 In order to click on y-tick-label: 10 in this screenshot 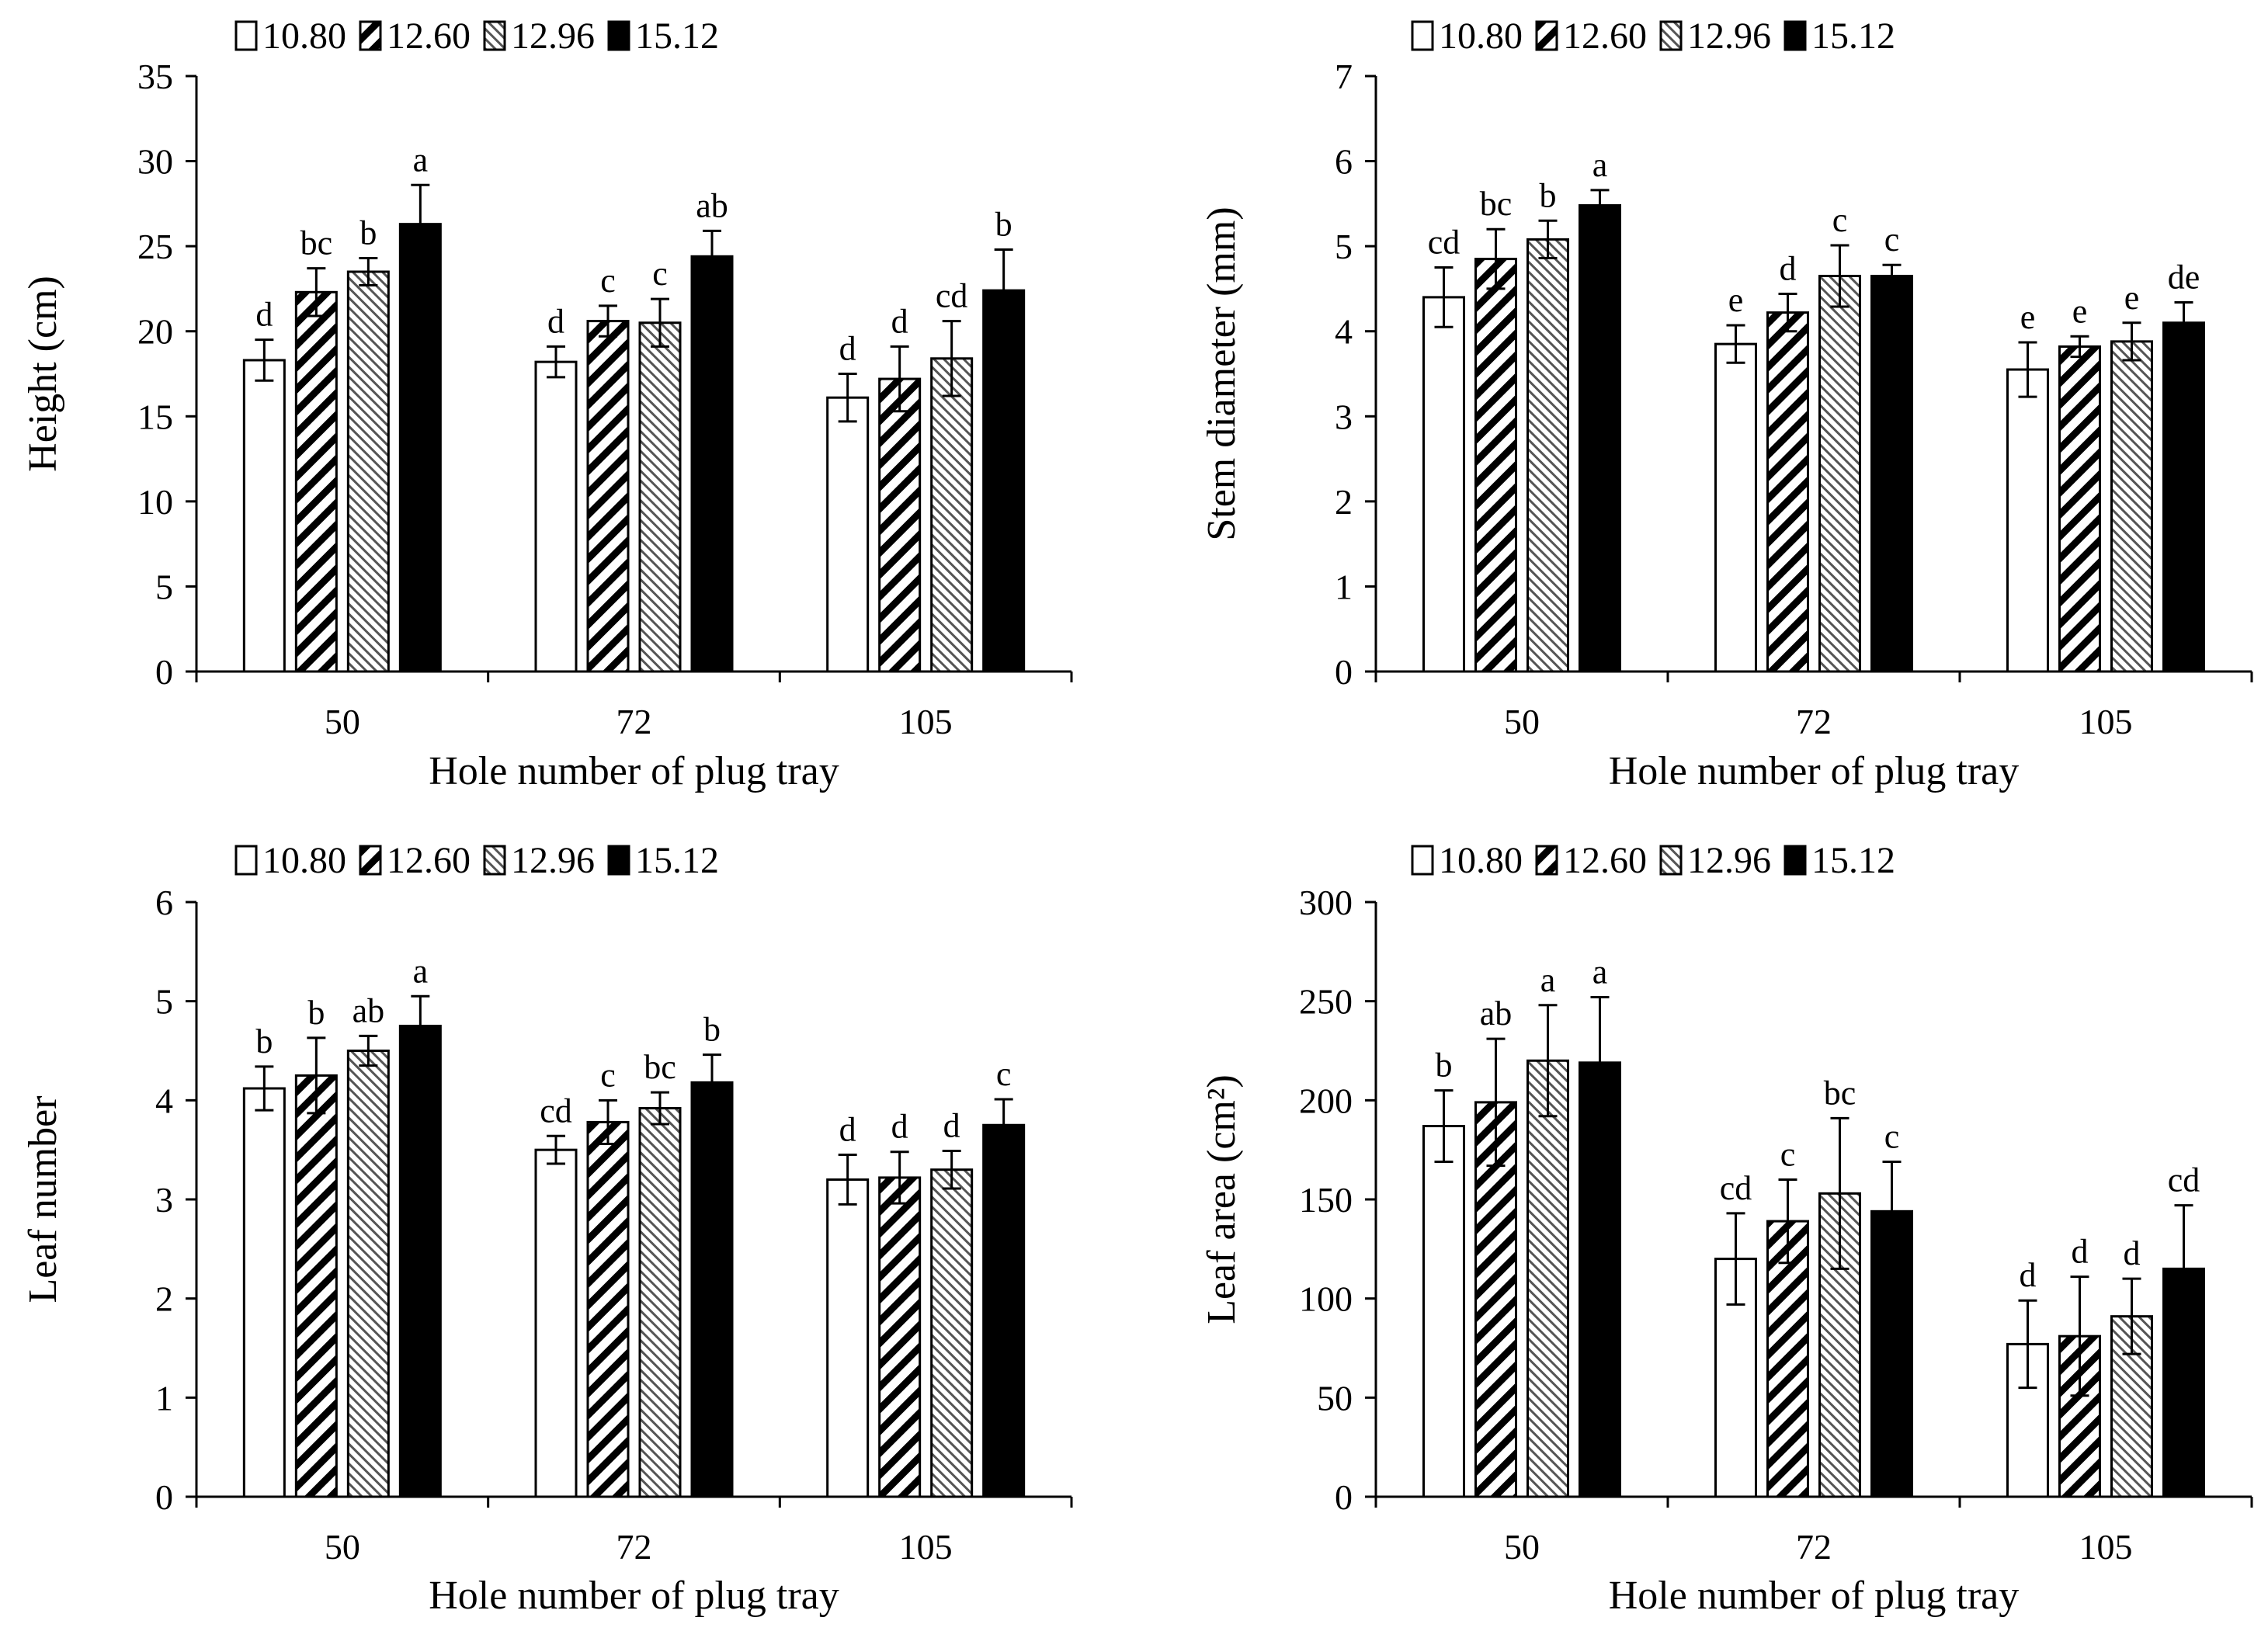, I will do `click(155, 502)`.